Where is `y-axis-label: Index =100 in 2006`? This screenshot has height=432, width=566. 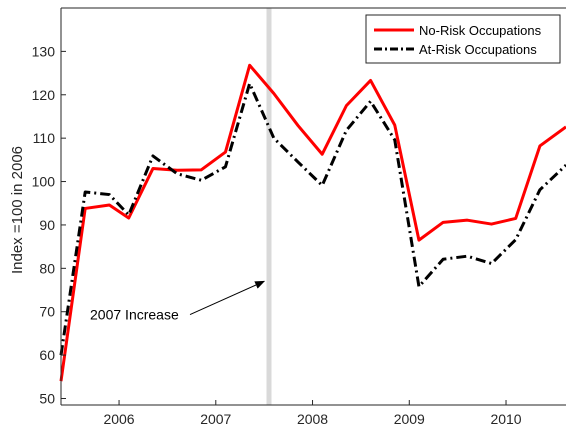
y-axis-label: Index =100 in 2006 is located at coordinates (17, 210).